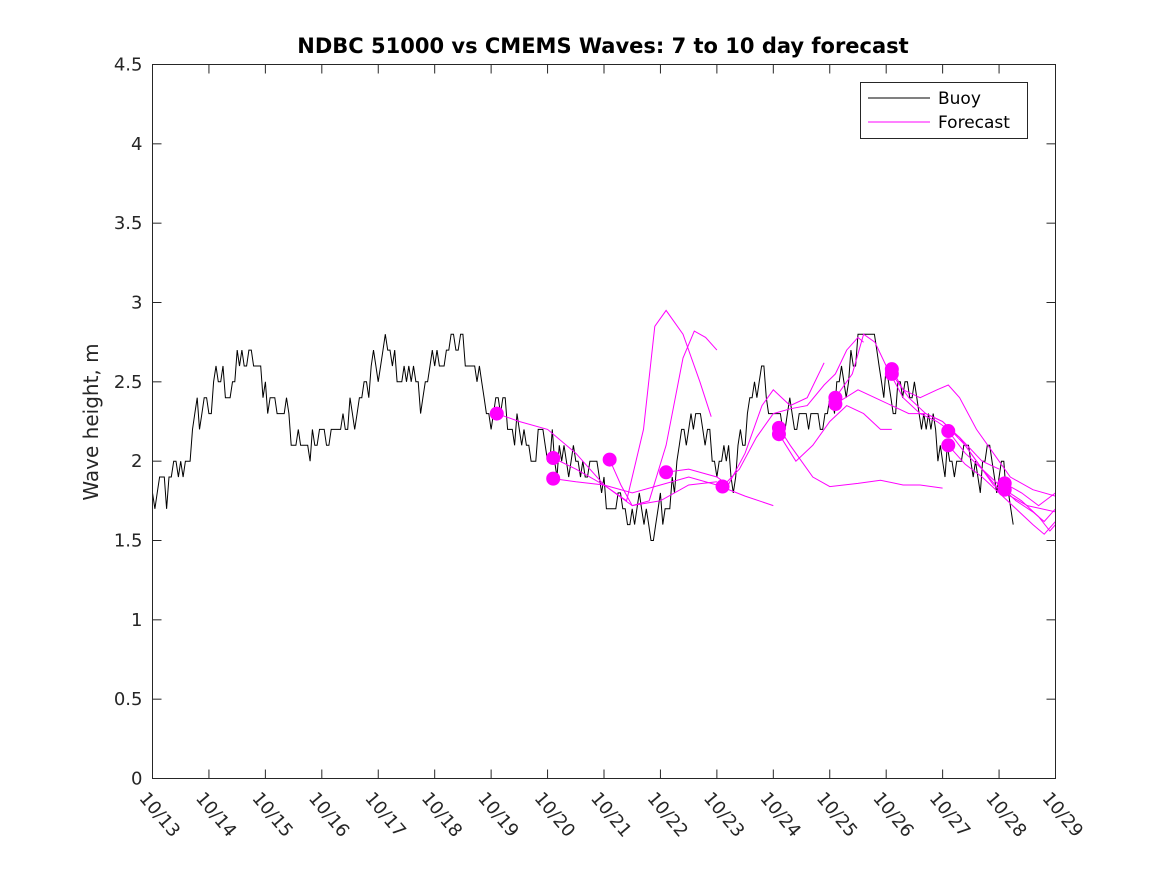  I want to click on y-tick-label: 2.5, so click(128, 382).